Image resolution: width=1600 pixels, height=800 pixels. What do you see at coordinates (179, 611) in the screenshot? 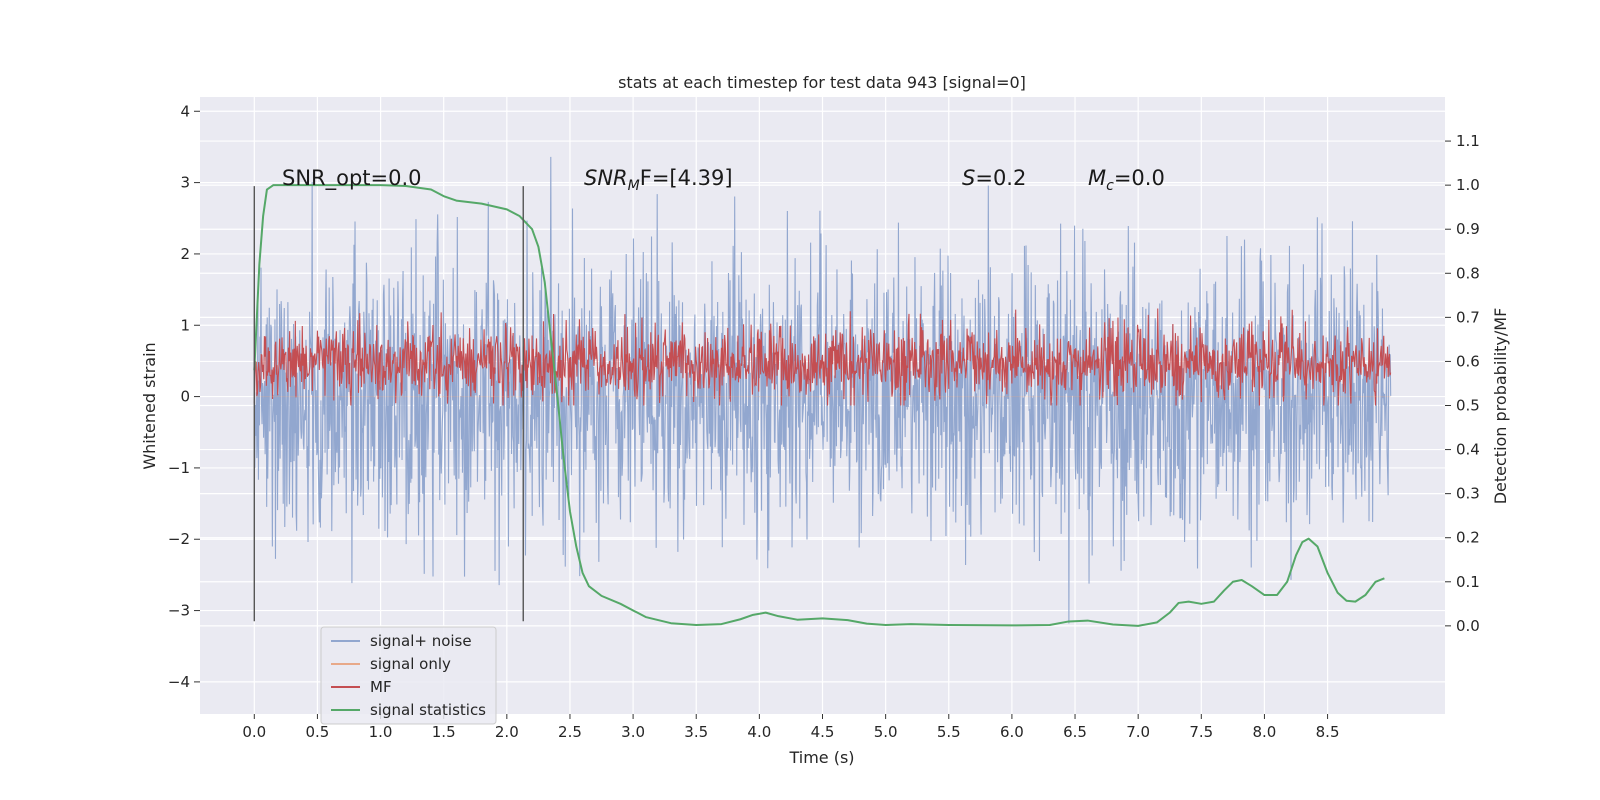
I see `y-left-tick-label-1: −3` at bounding box center [179, 611].